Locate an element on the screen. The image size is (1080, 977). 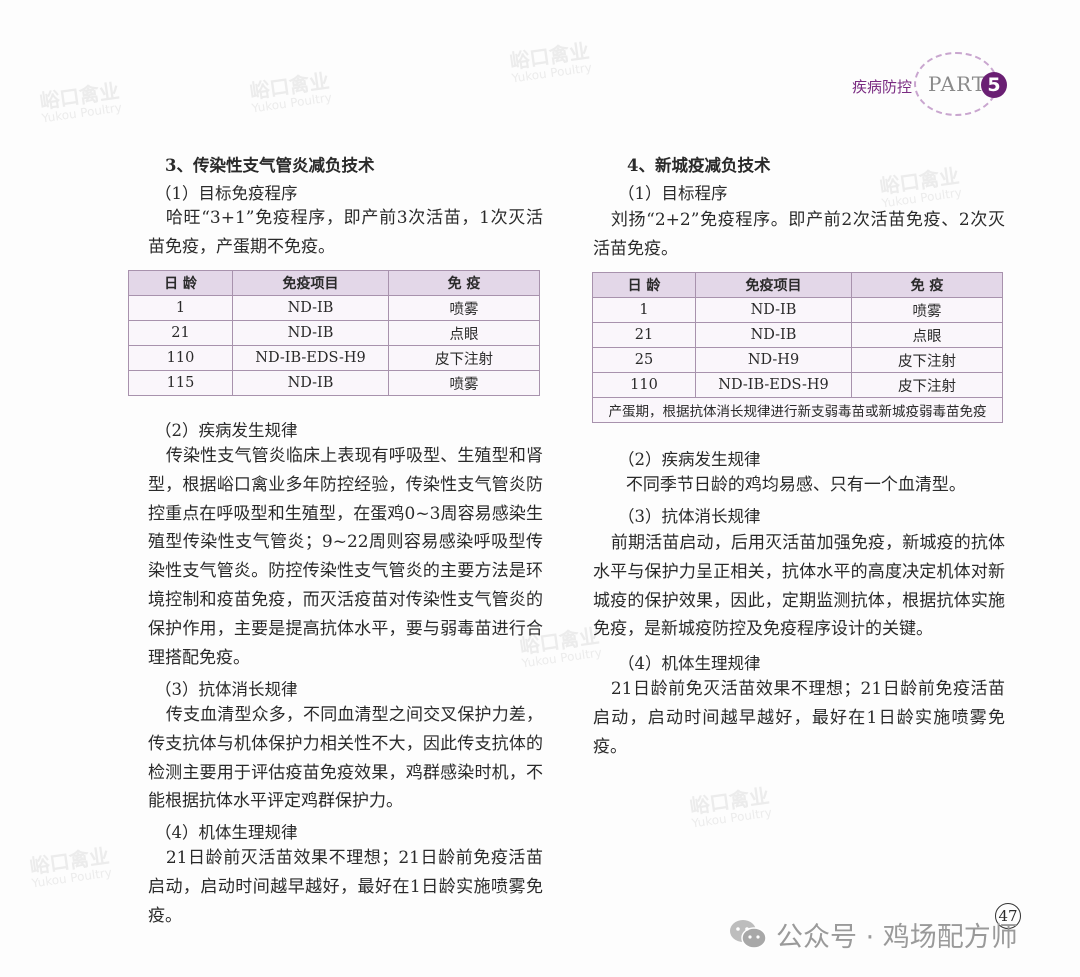
section-label: 疾病防控 is located at coordinates (882, 87).